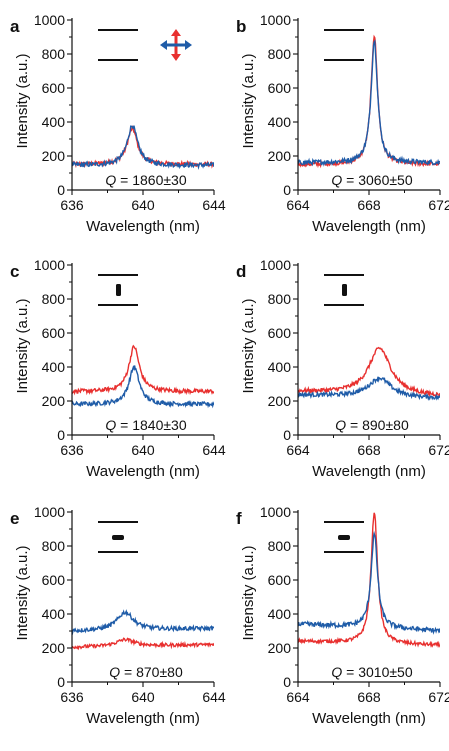 The height and width of the screenshot is (751, 449). Describe the element at coordinates (176, 32) in the screenshot. I see `red-arrow-head-up` at that location.